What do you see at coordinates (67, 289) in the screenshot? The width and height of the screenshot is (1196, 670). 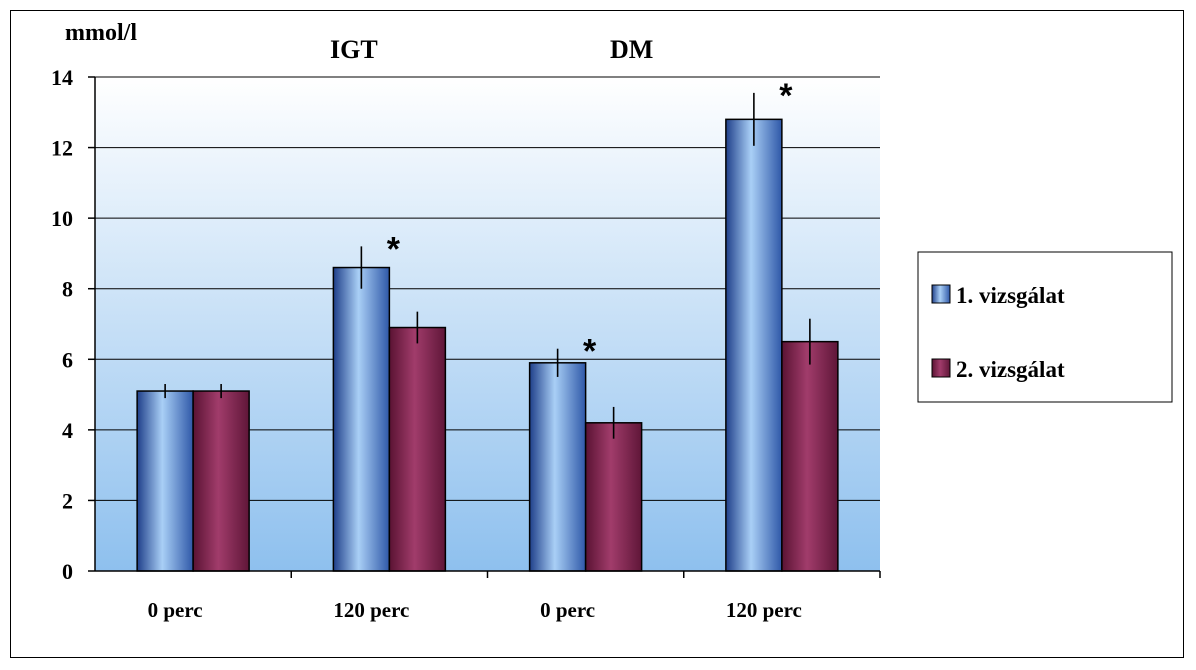 I see `y-tick-label: 8` at bounding box center [67, 289].